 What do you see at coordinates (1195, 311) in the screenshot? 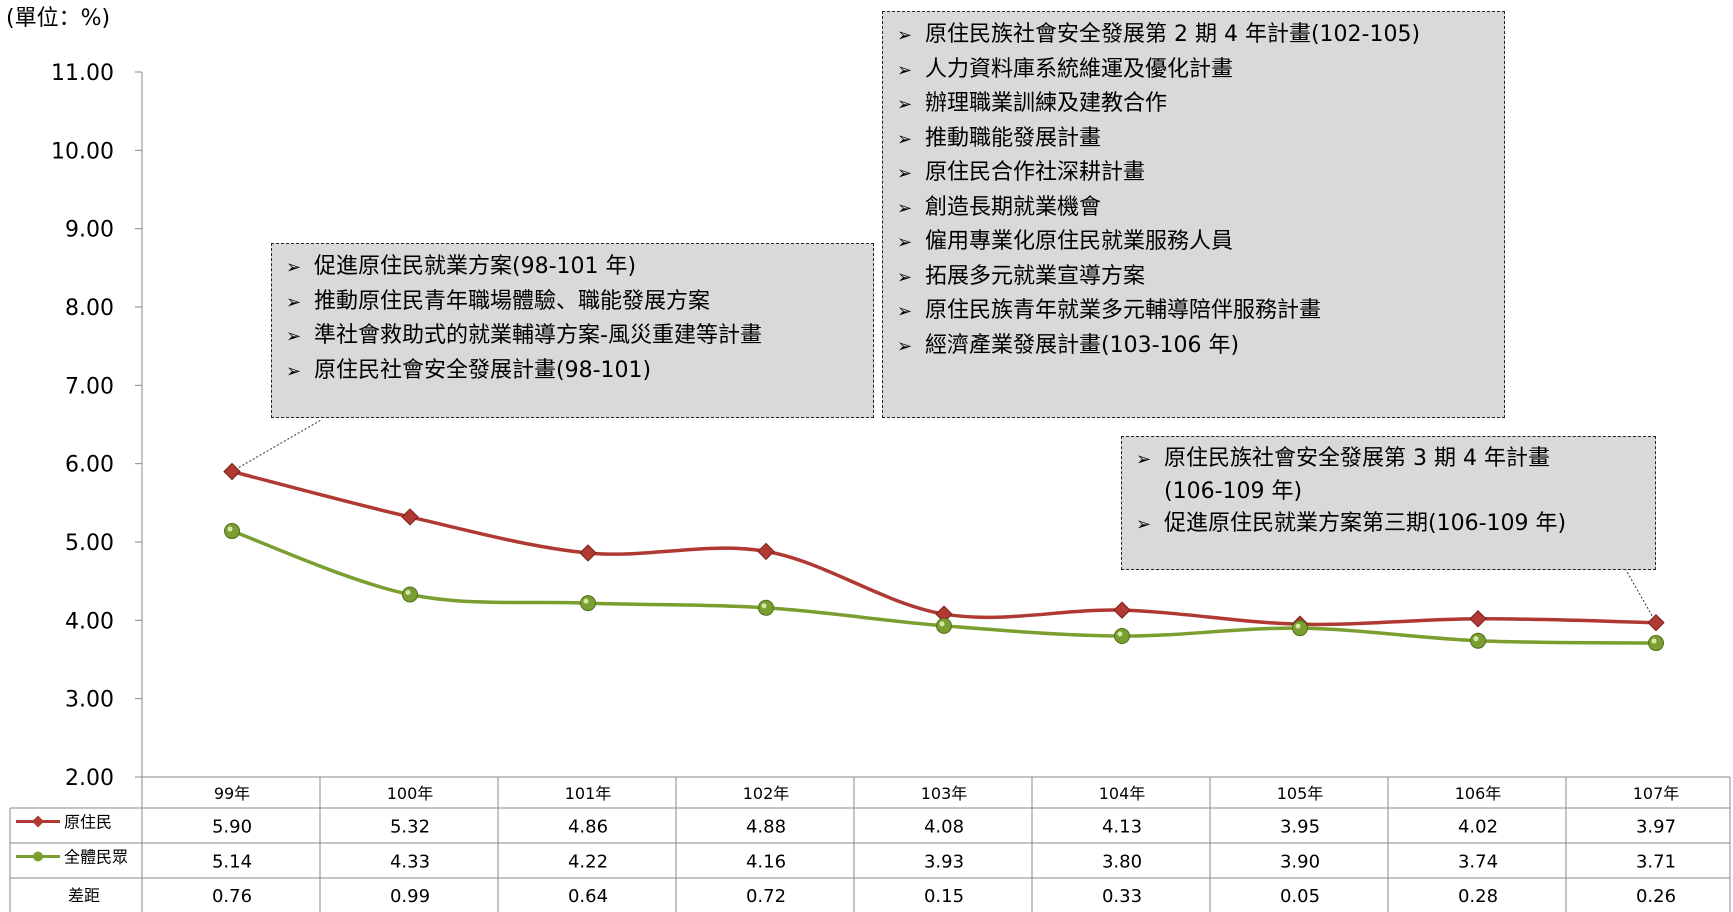
I see `annotation-item: ➢ 原住民族青年就業多元輔導陪伴服務計畫` at bounding box center [1195, 311].